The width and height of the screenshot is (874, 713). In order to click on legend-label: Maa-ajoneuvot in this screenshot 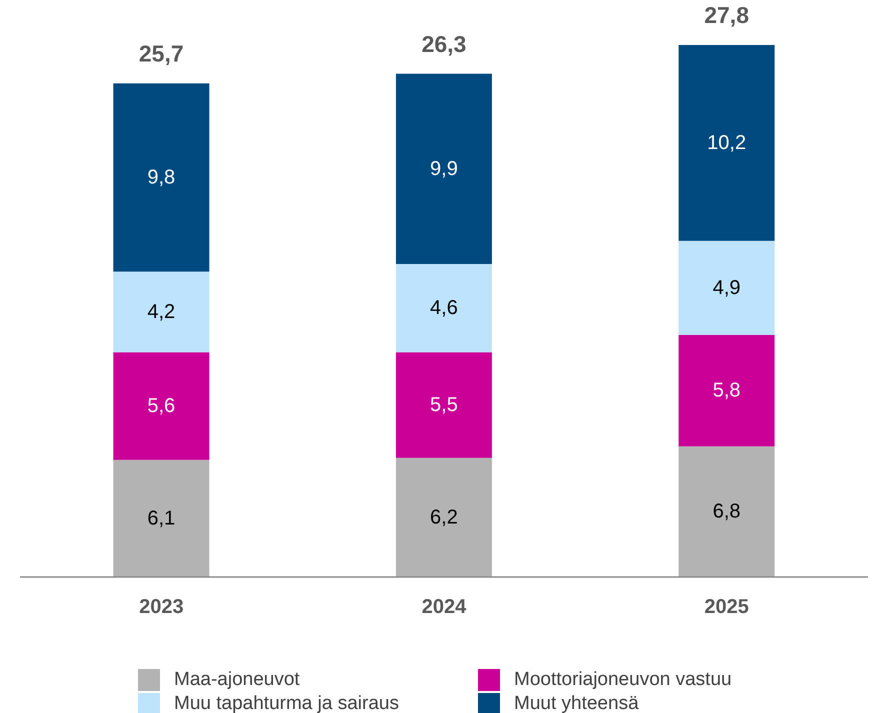, I will do `click(237, 680)`.